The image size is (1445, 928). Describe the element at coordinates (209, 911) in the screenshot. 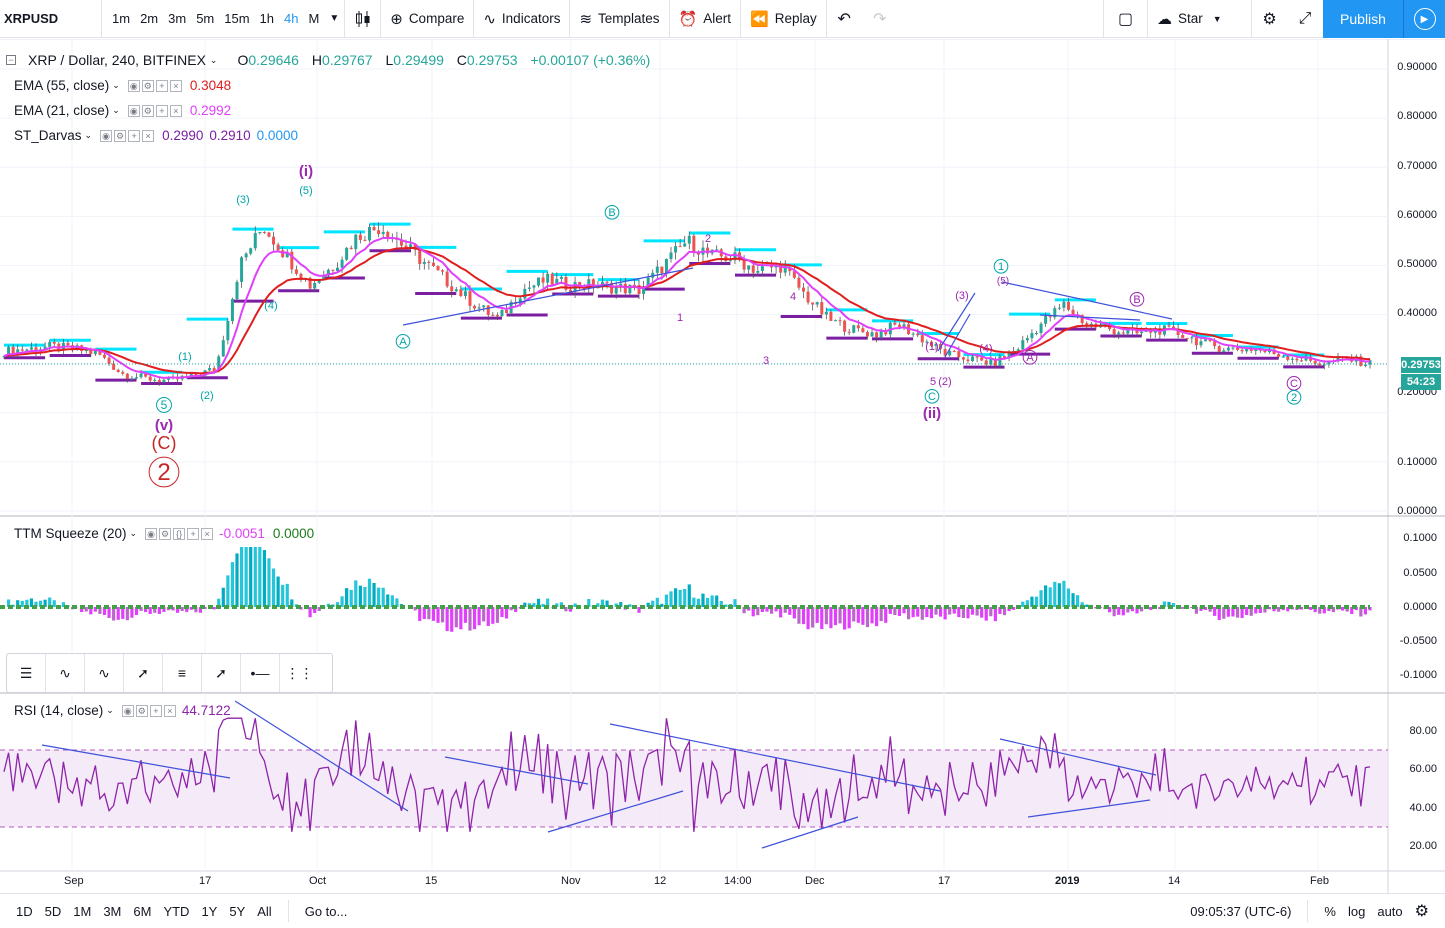

I see `range-1Y: 1Y` at that location.